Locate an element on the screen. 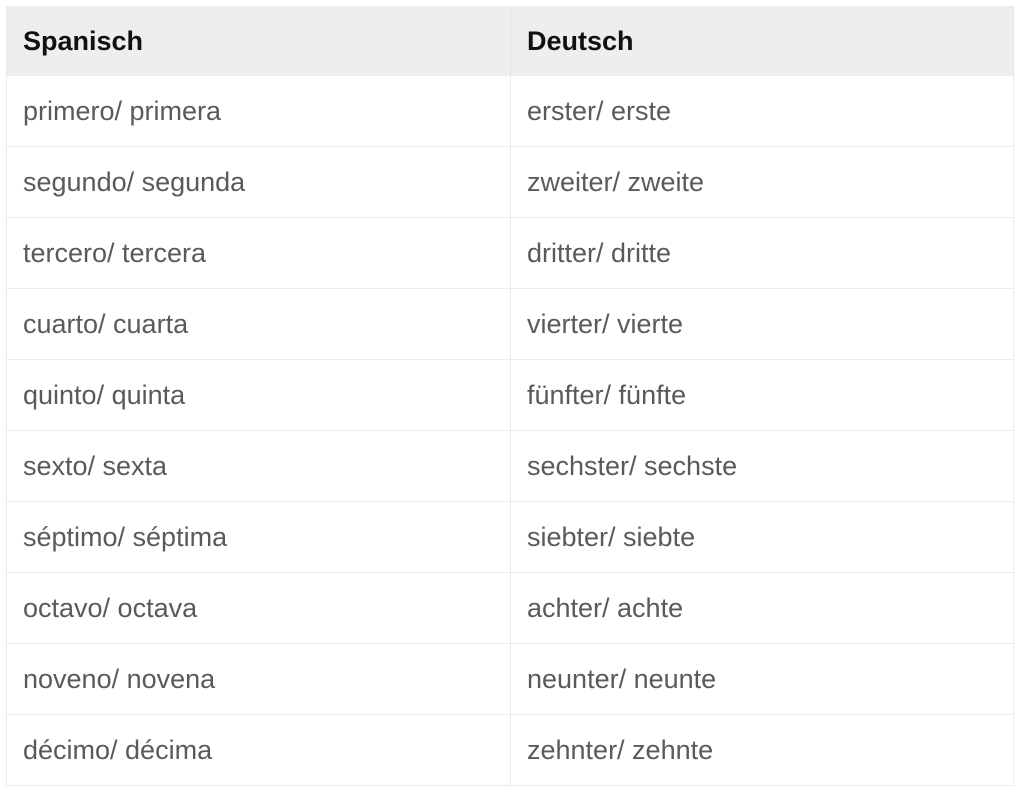 This screenshot has width=1020, height=794. table-row: sexto/ sexta sechster/ sechste is located at coordinates (510, 466).